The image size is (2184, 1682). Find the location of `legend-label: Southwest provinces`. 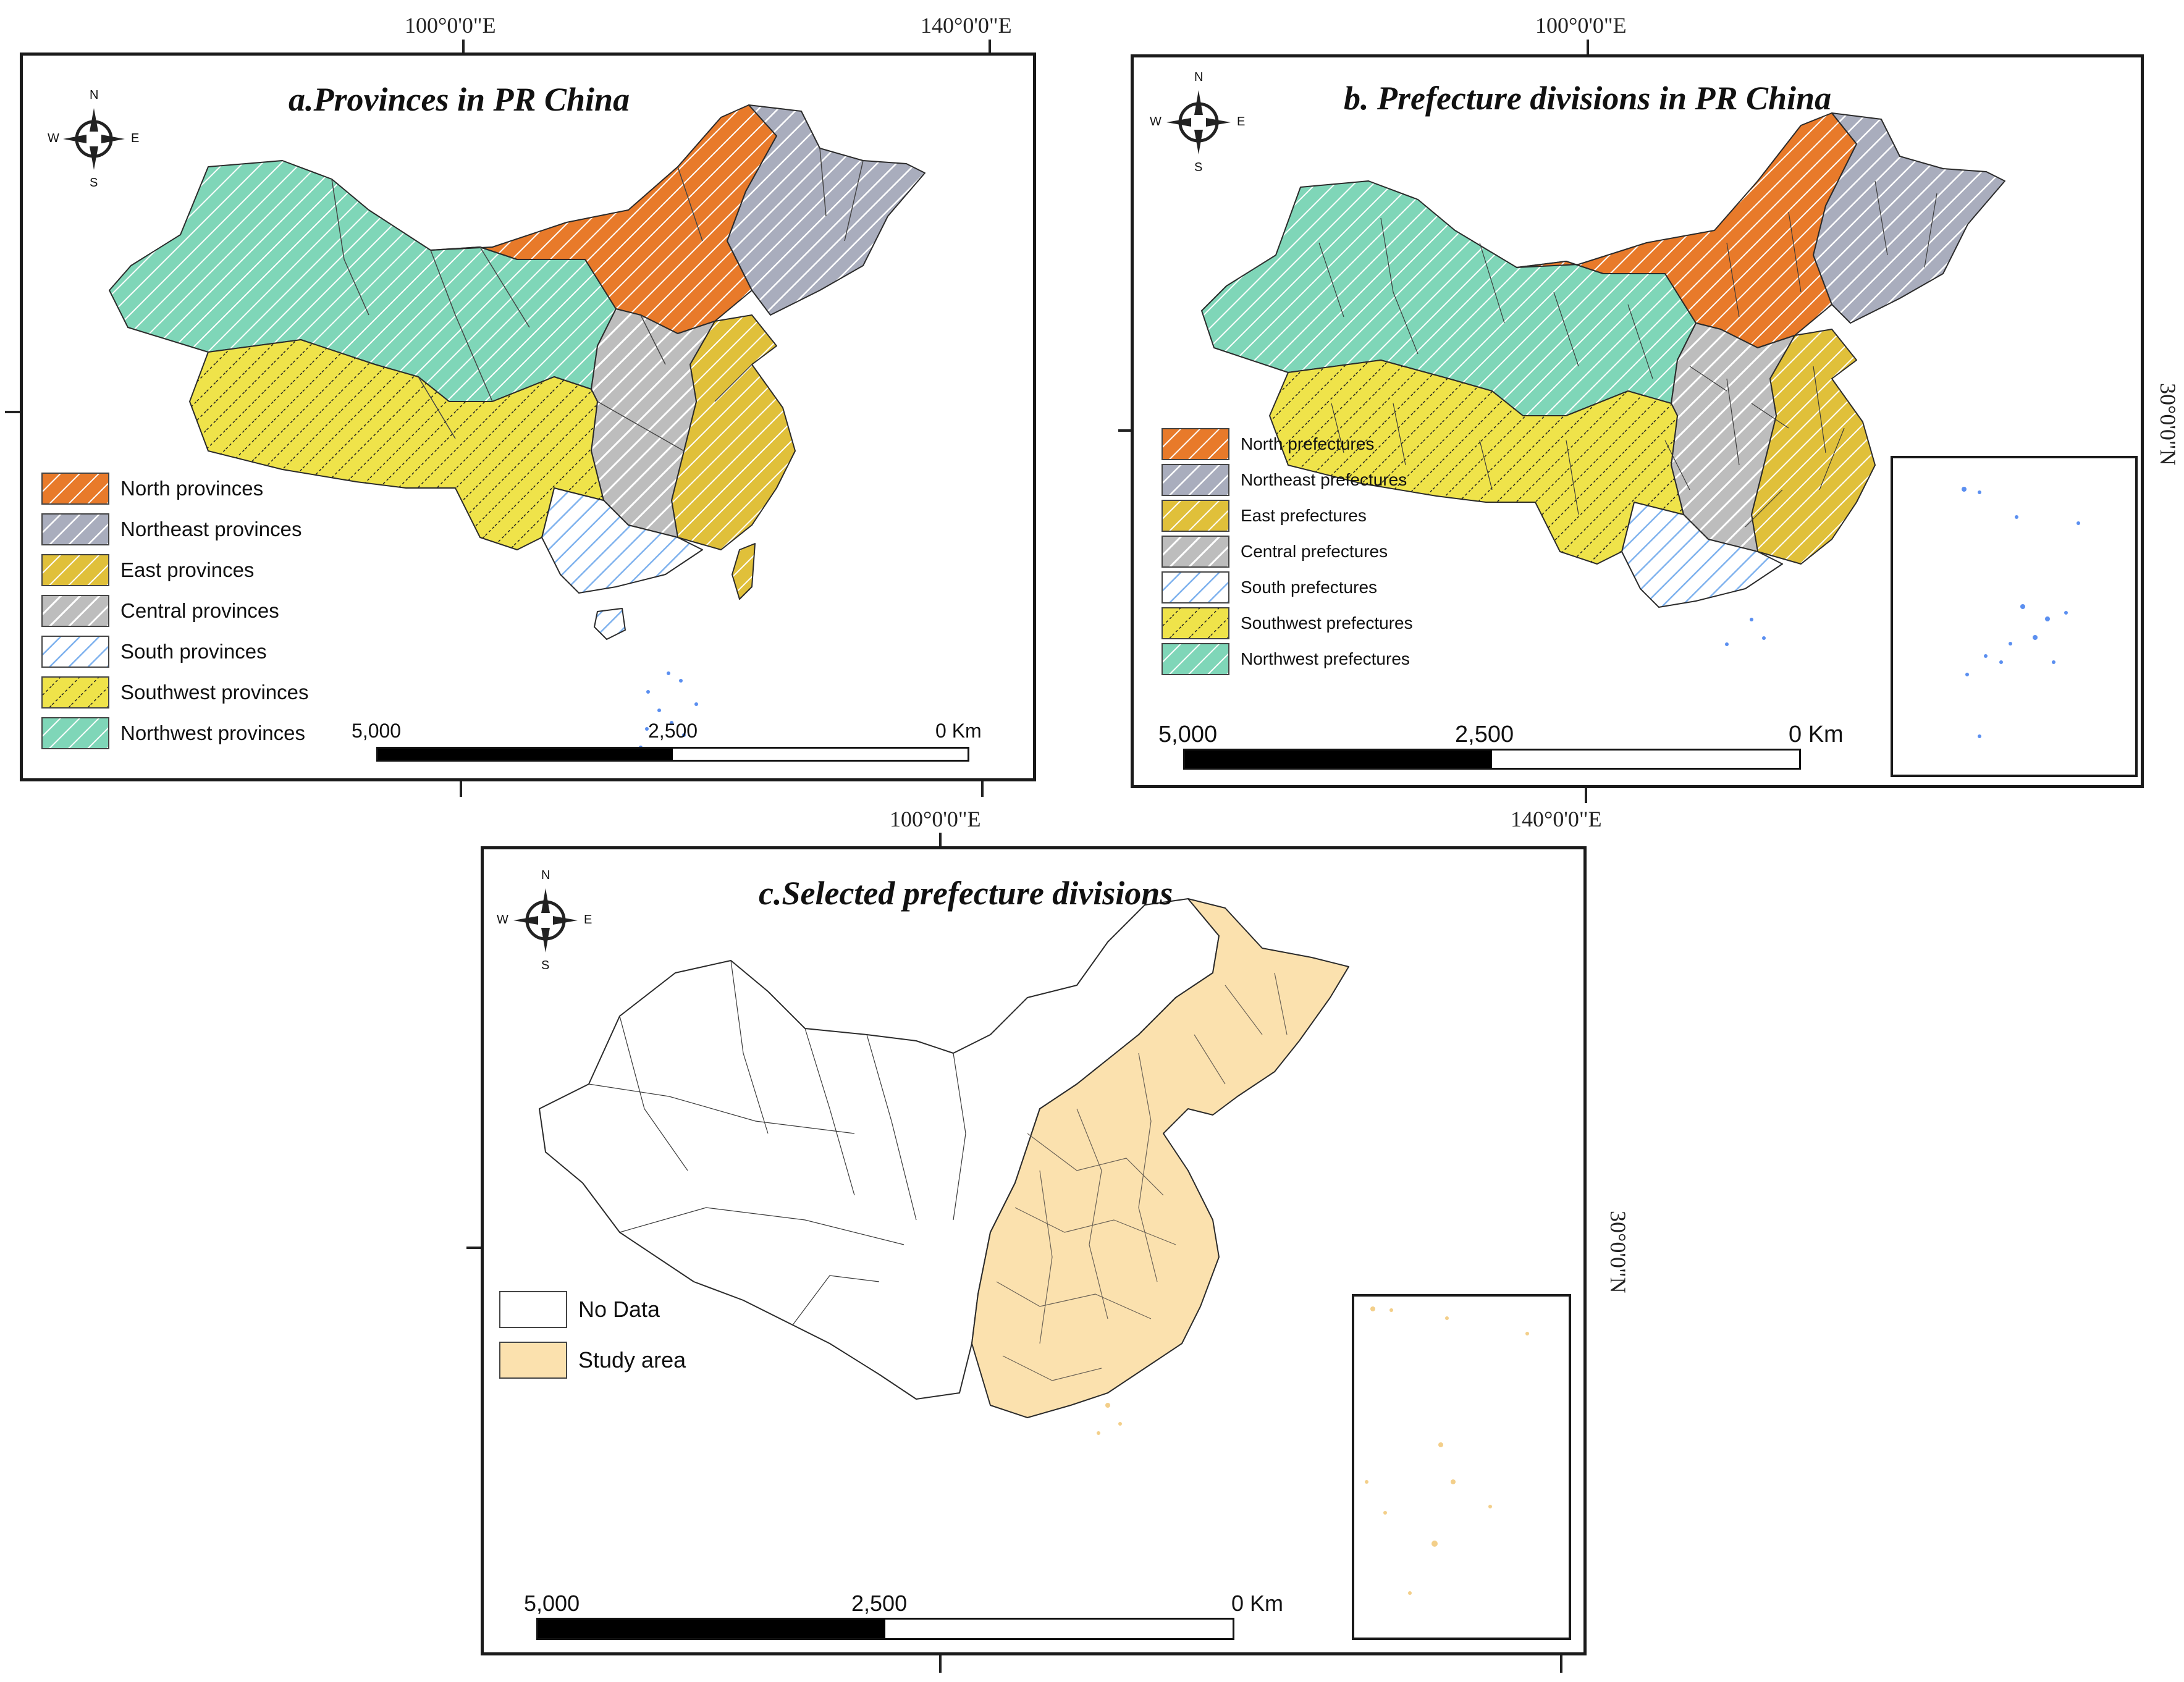

legend-label: Southwest provinces is located at coordinates (214, 692).